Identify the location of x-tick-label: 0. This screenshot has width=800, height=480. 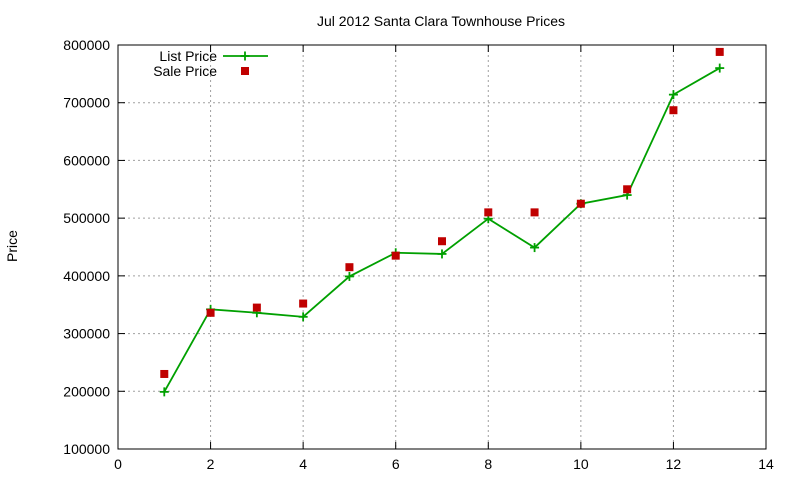
(118, 464).